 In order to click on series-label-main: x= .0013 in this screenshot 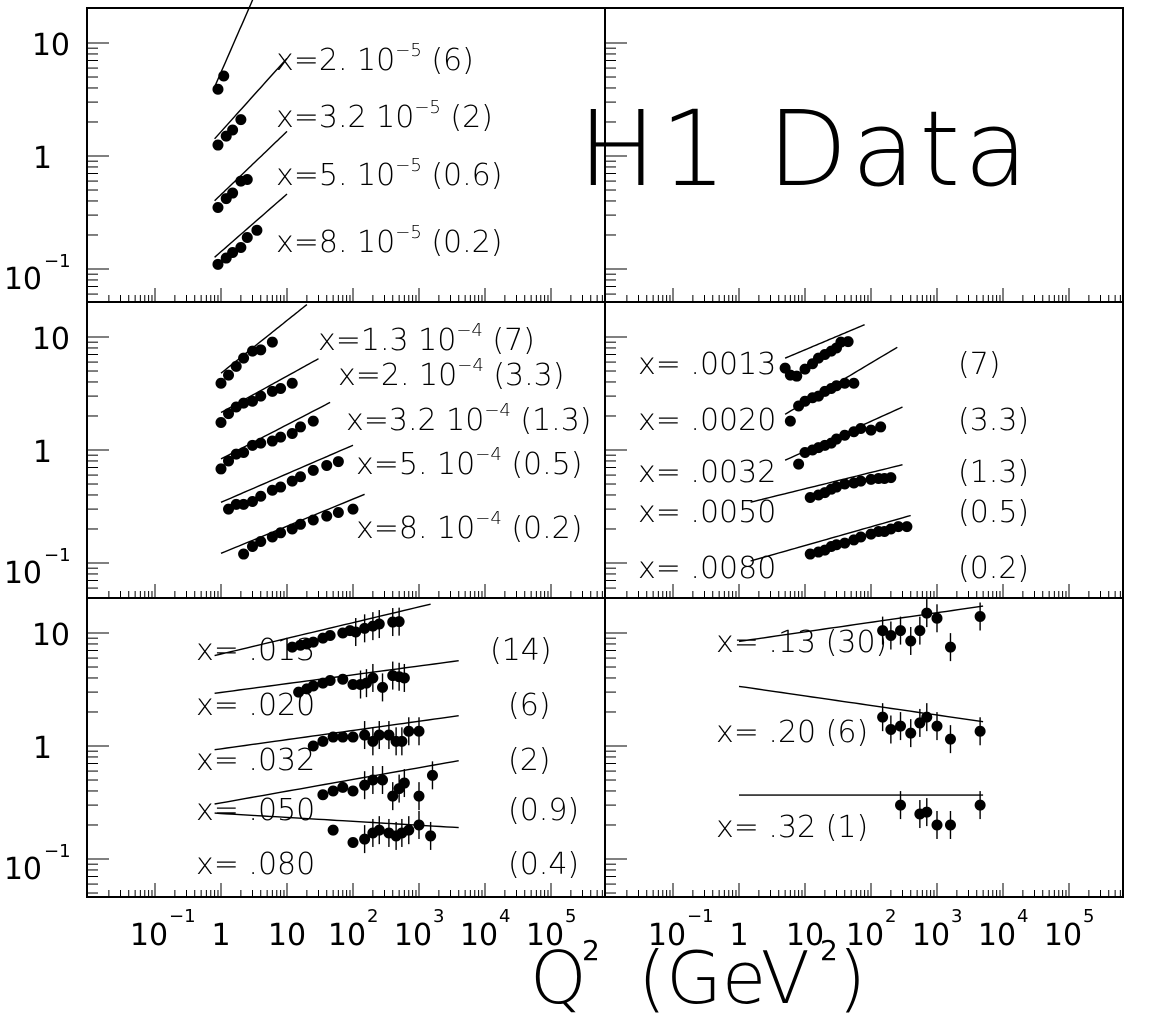, I will do `click(707, 364)`.